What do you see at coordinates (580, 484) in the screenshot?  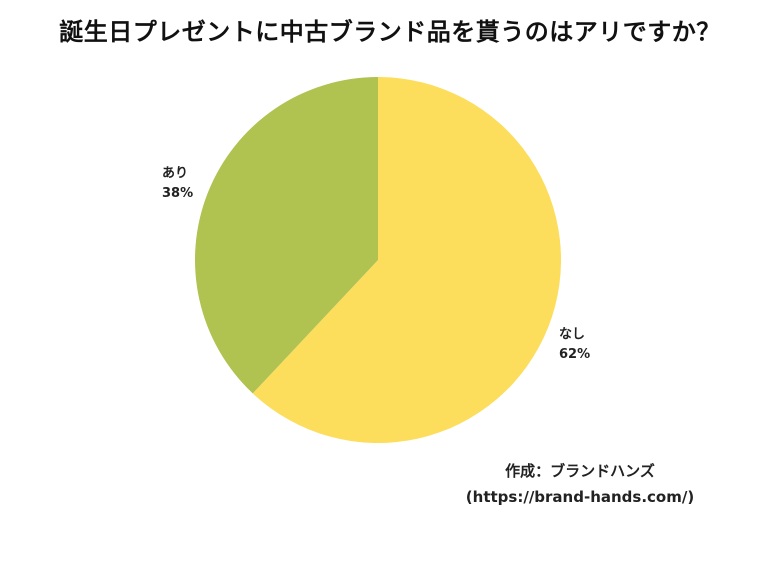 I see `source-credit: 作成：ブランドハンズ (https://brand-hands.com/)` at bounding box center [580, 484].